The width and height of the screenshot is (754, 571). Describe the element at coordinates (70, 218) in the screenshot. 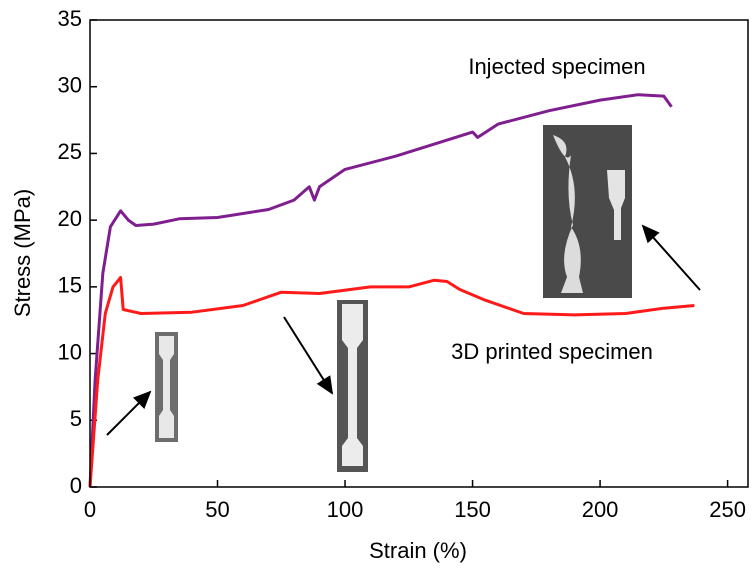

I see `y-tick-label: 20` at that location.